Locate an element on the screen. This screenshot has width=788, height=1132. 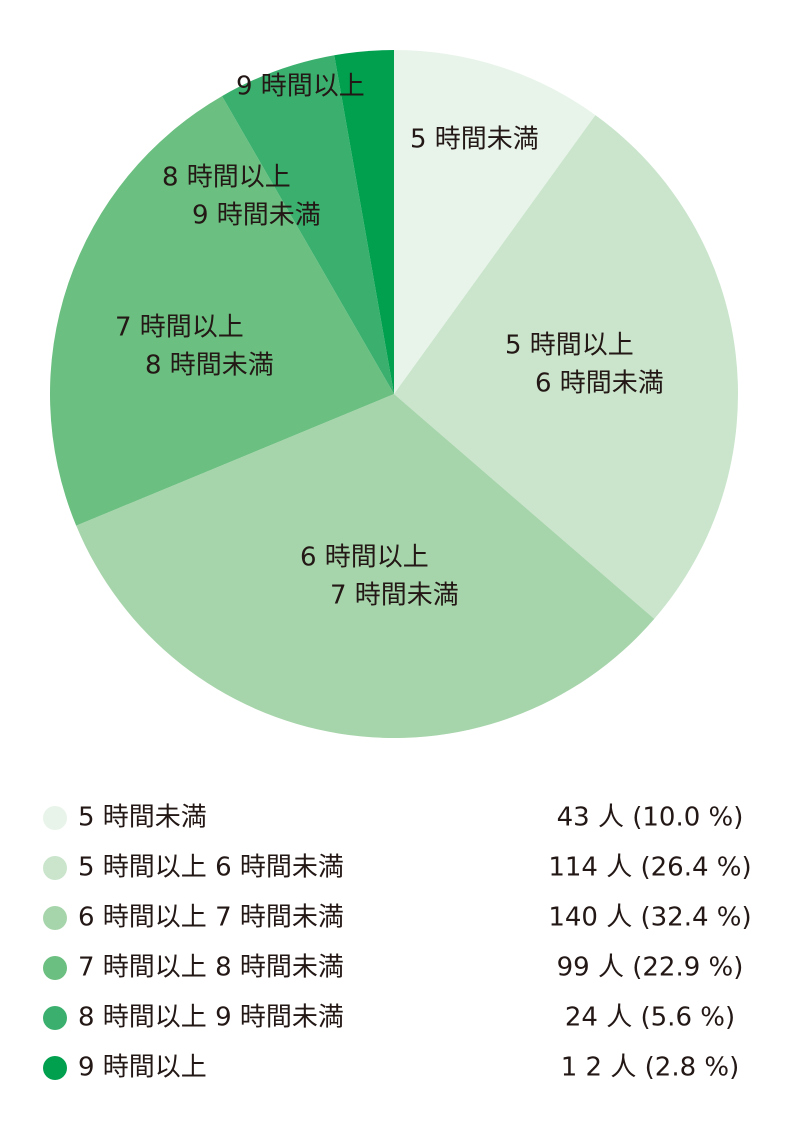
slice-label: 5 時間未満 is located at coordinates (474, 140).